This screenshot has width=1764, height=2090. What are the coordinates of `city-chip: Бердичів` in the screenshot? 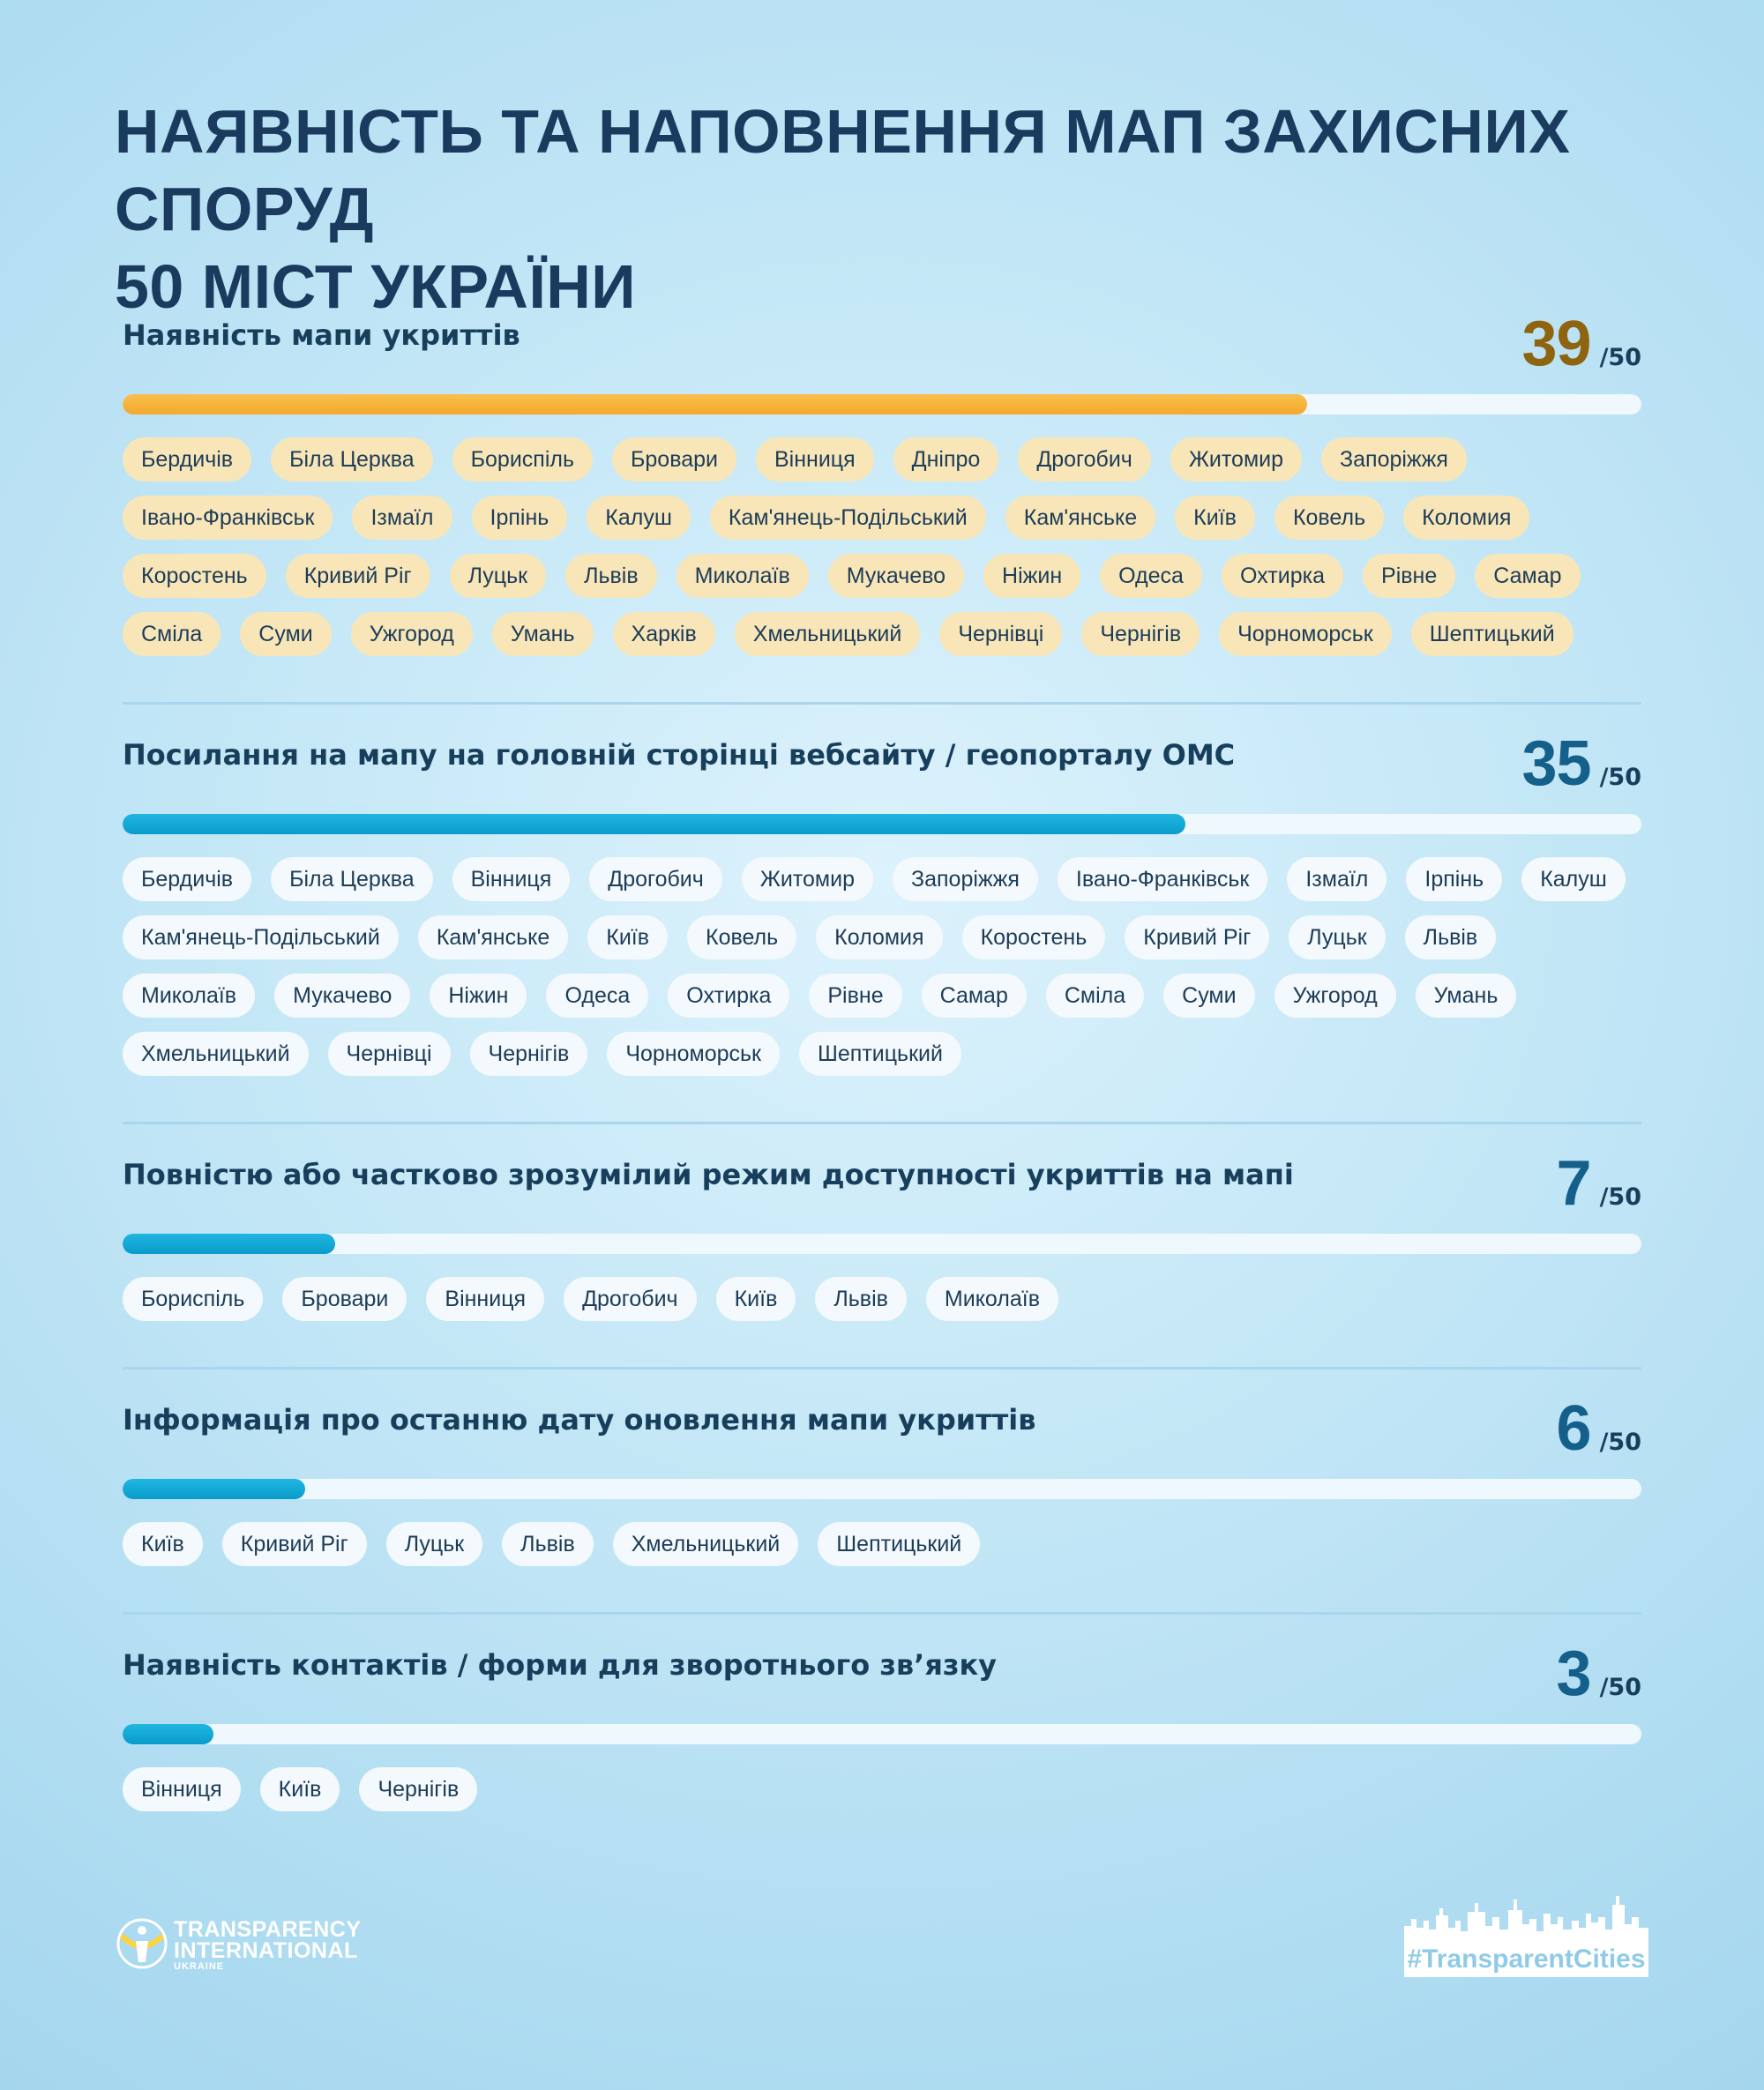 It's located at (187, 459).